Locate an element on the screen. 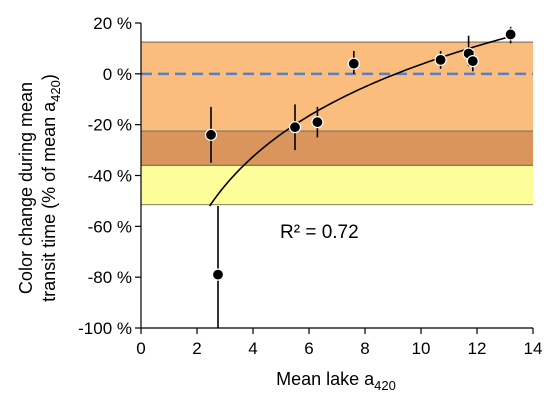  x-tick-label-1: 2 is located at coordinates (196, 348).